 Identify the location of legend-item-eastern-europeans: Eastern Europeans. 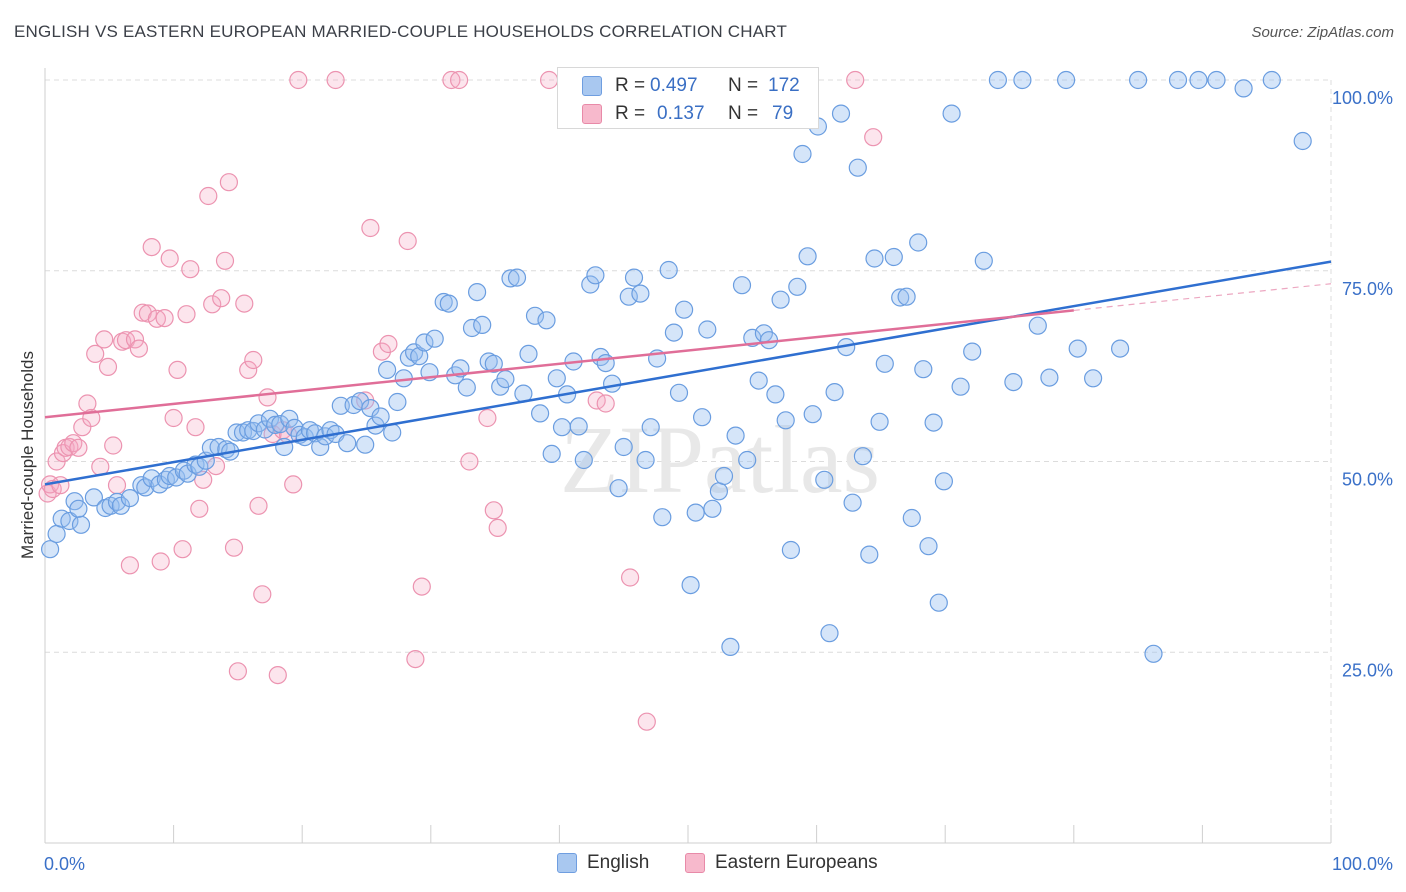
(781, 863).